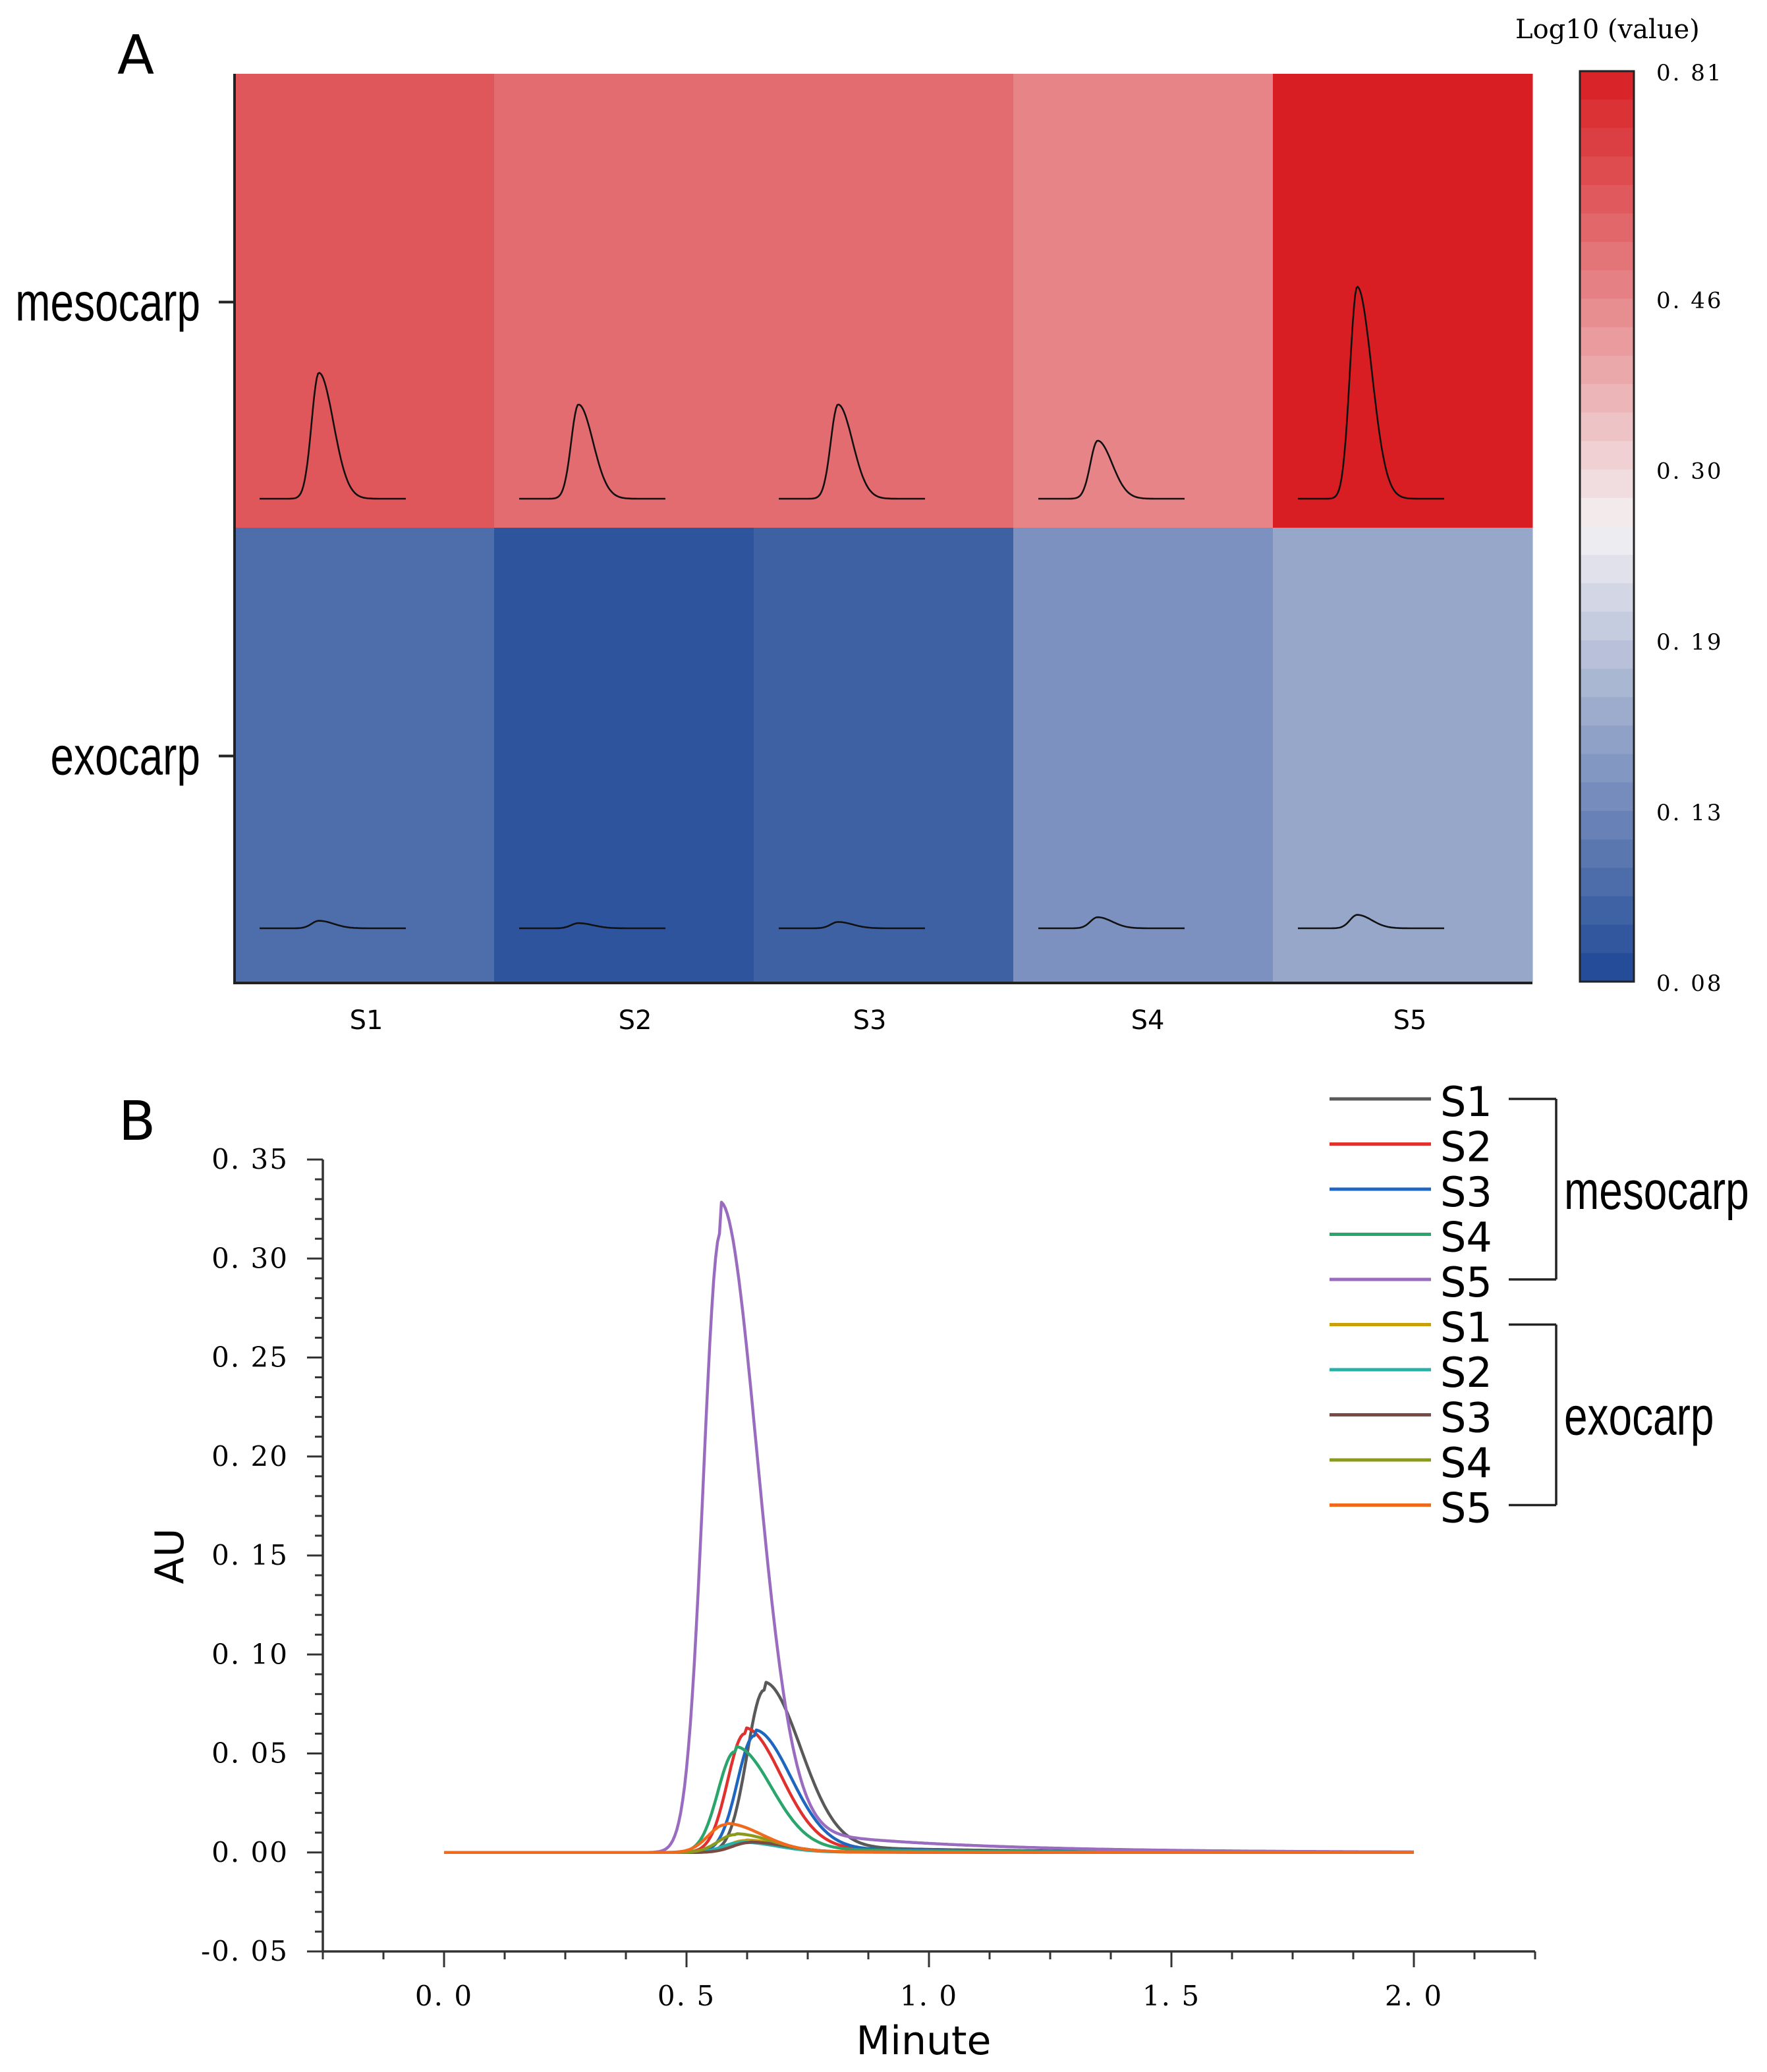 Image resolution: width=1767 pixels, height=2072 pixels. I want to click on heatmap-cell-mesocarp-S5, so click(1403, 301).